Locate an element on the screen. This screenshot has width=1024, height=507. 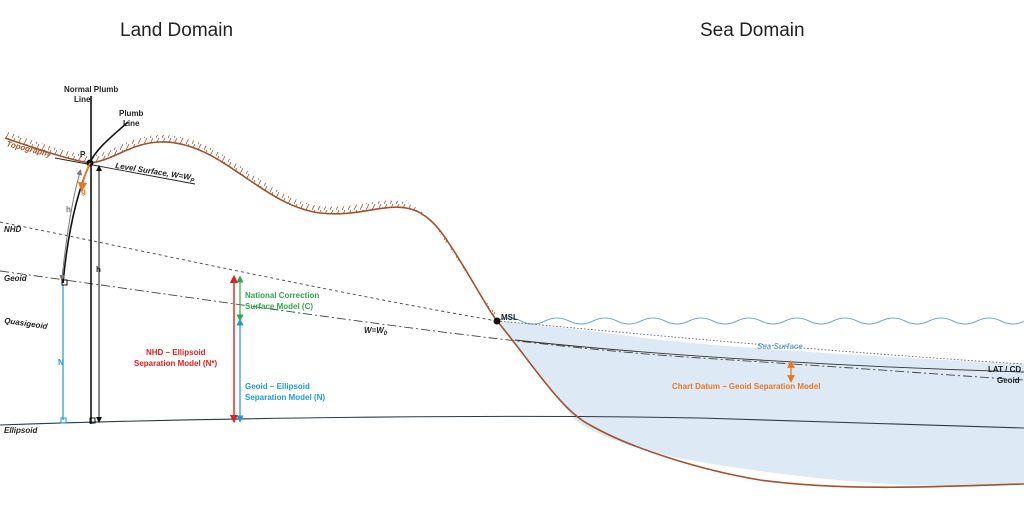
geoid-ellipsoid-label-1: Geoid – Ellipsoid is located at coordinates (277, 386).